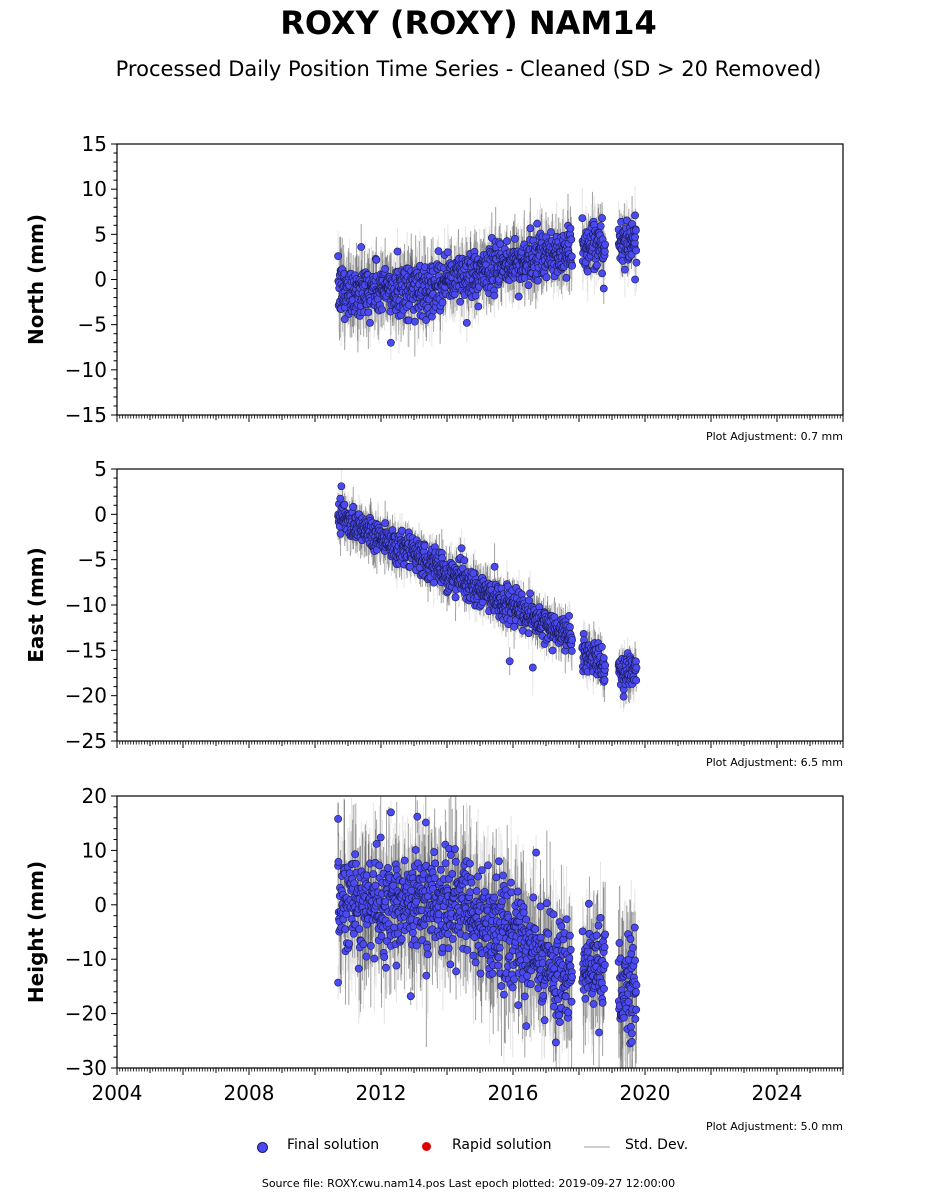 This screenshot has width=937, height=1200. I want to click on chart-title: ROXY (ROXY) NAM14, so click(468, 23).